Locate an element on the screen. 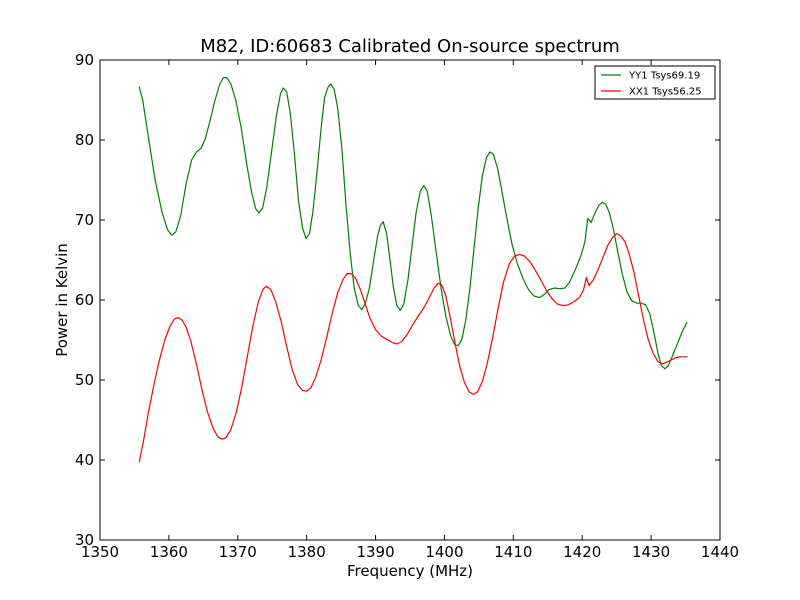  x-tick-label: 1390 is located at coordinates (375, 552).